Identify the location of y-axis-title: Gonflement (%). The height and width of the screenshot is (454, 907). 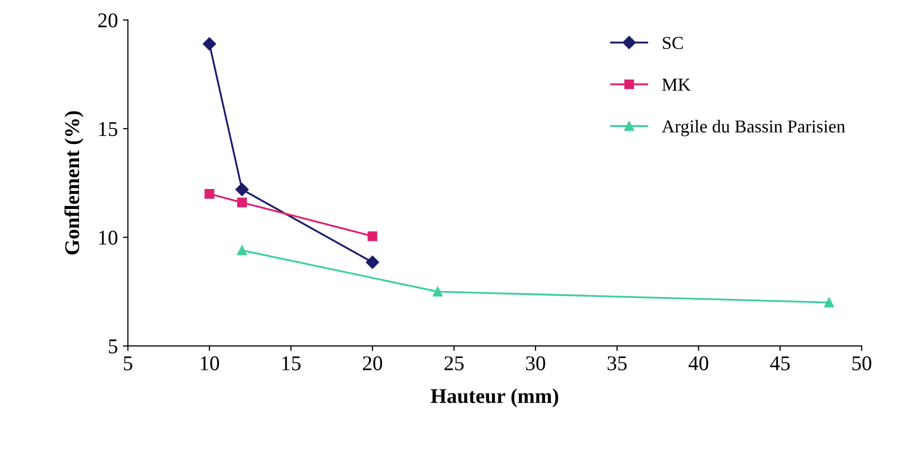
(74, 183).